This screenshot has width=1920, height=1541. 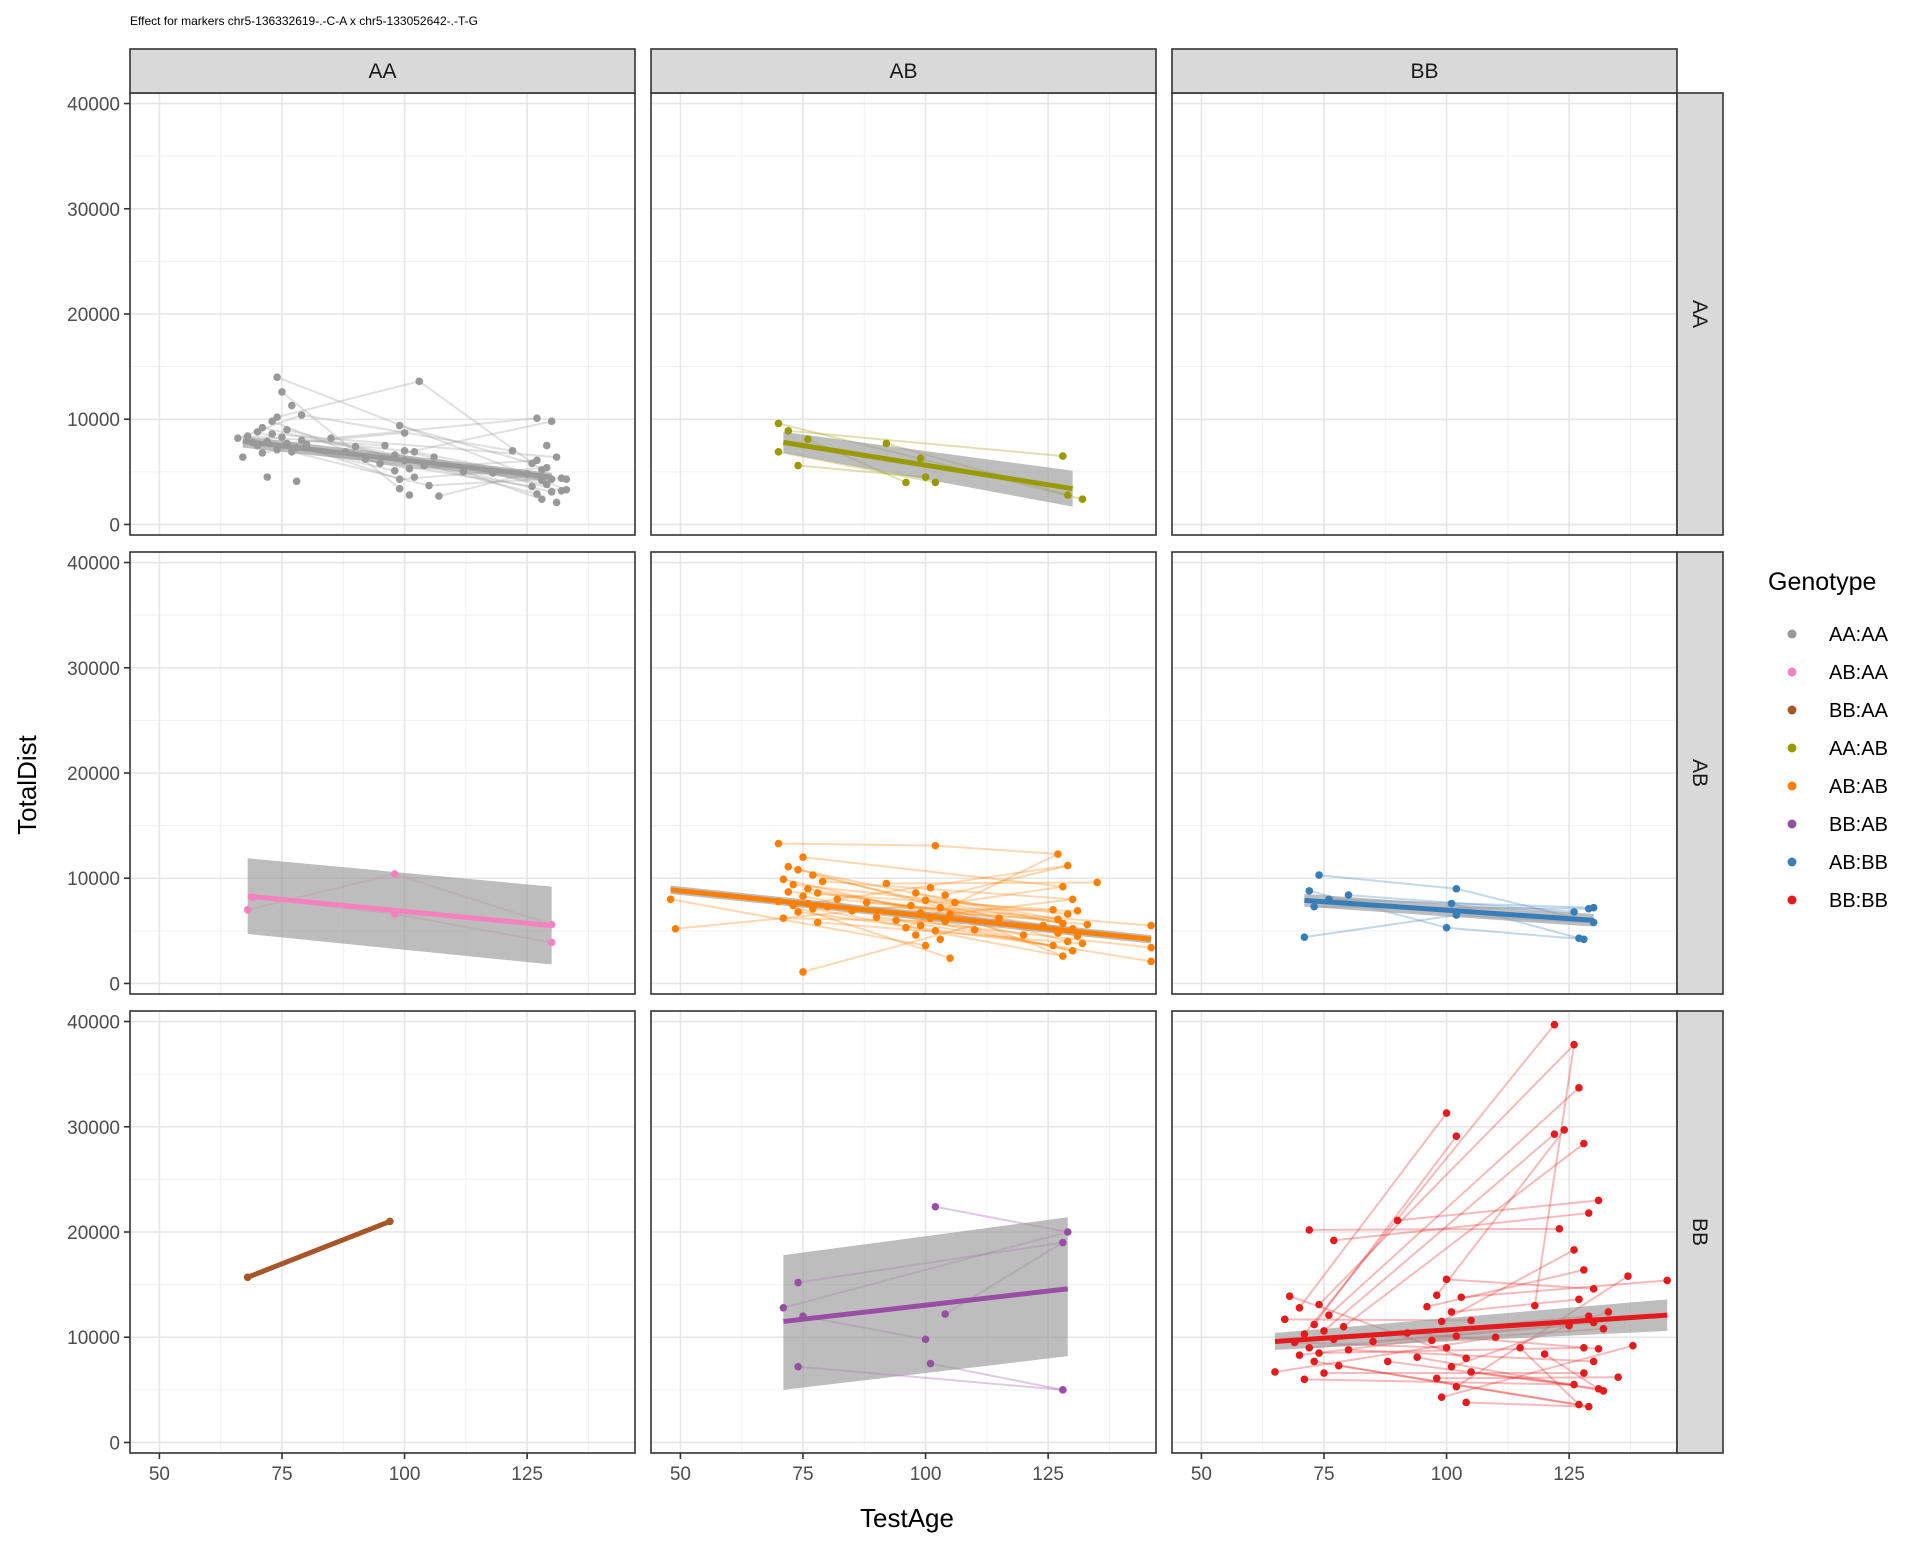 I want to click on row-strip, so click(x=1700, y=1232).